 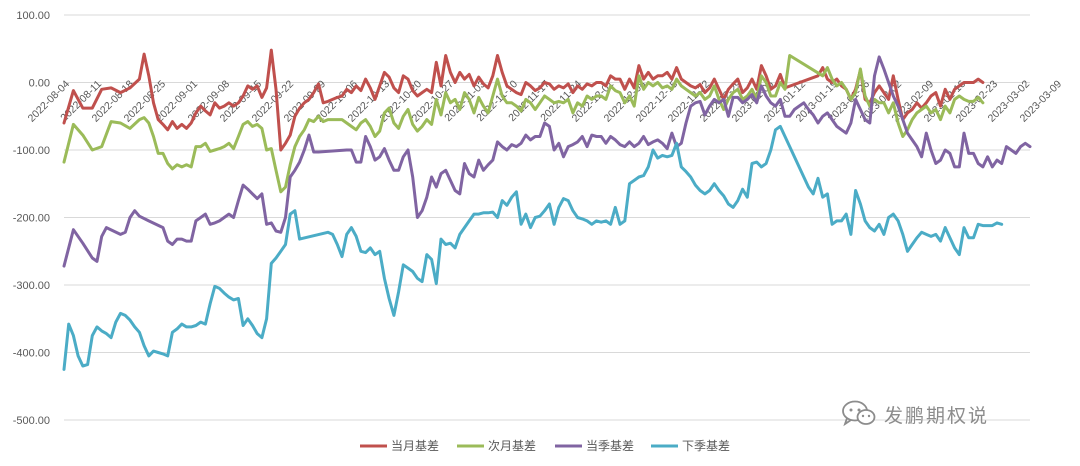 I want to click on watermark-text: 发鹏期权说, so click(x=937, y=415).